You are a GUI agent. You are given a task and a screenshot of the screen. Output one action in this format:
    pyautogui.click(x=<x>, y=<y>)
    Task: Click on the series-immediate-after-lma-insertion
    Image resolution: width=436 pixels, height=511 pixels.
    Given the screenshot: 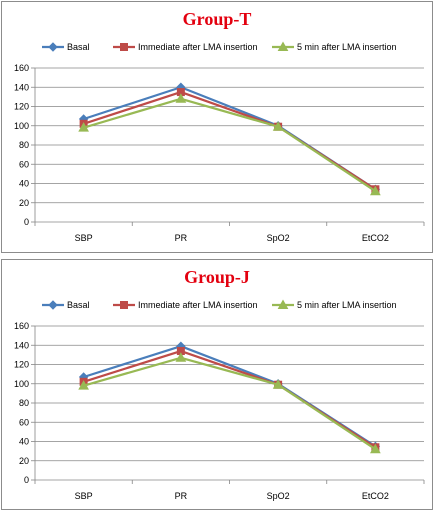 What is the action you would take?
    pyautogui.click(x=229, y=141)
    